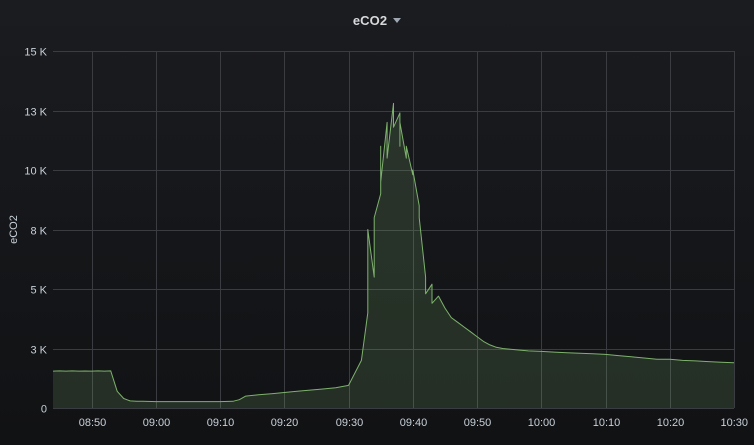 The image size is (754, 445). What do you see at coordinates (607, 423) in the screenshot?
I see `x-tick-label: 10:10` at bounding box center [607, 423].